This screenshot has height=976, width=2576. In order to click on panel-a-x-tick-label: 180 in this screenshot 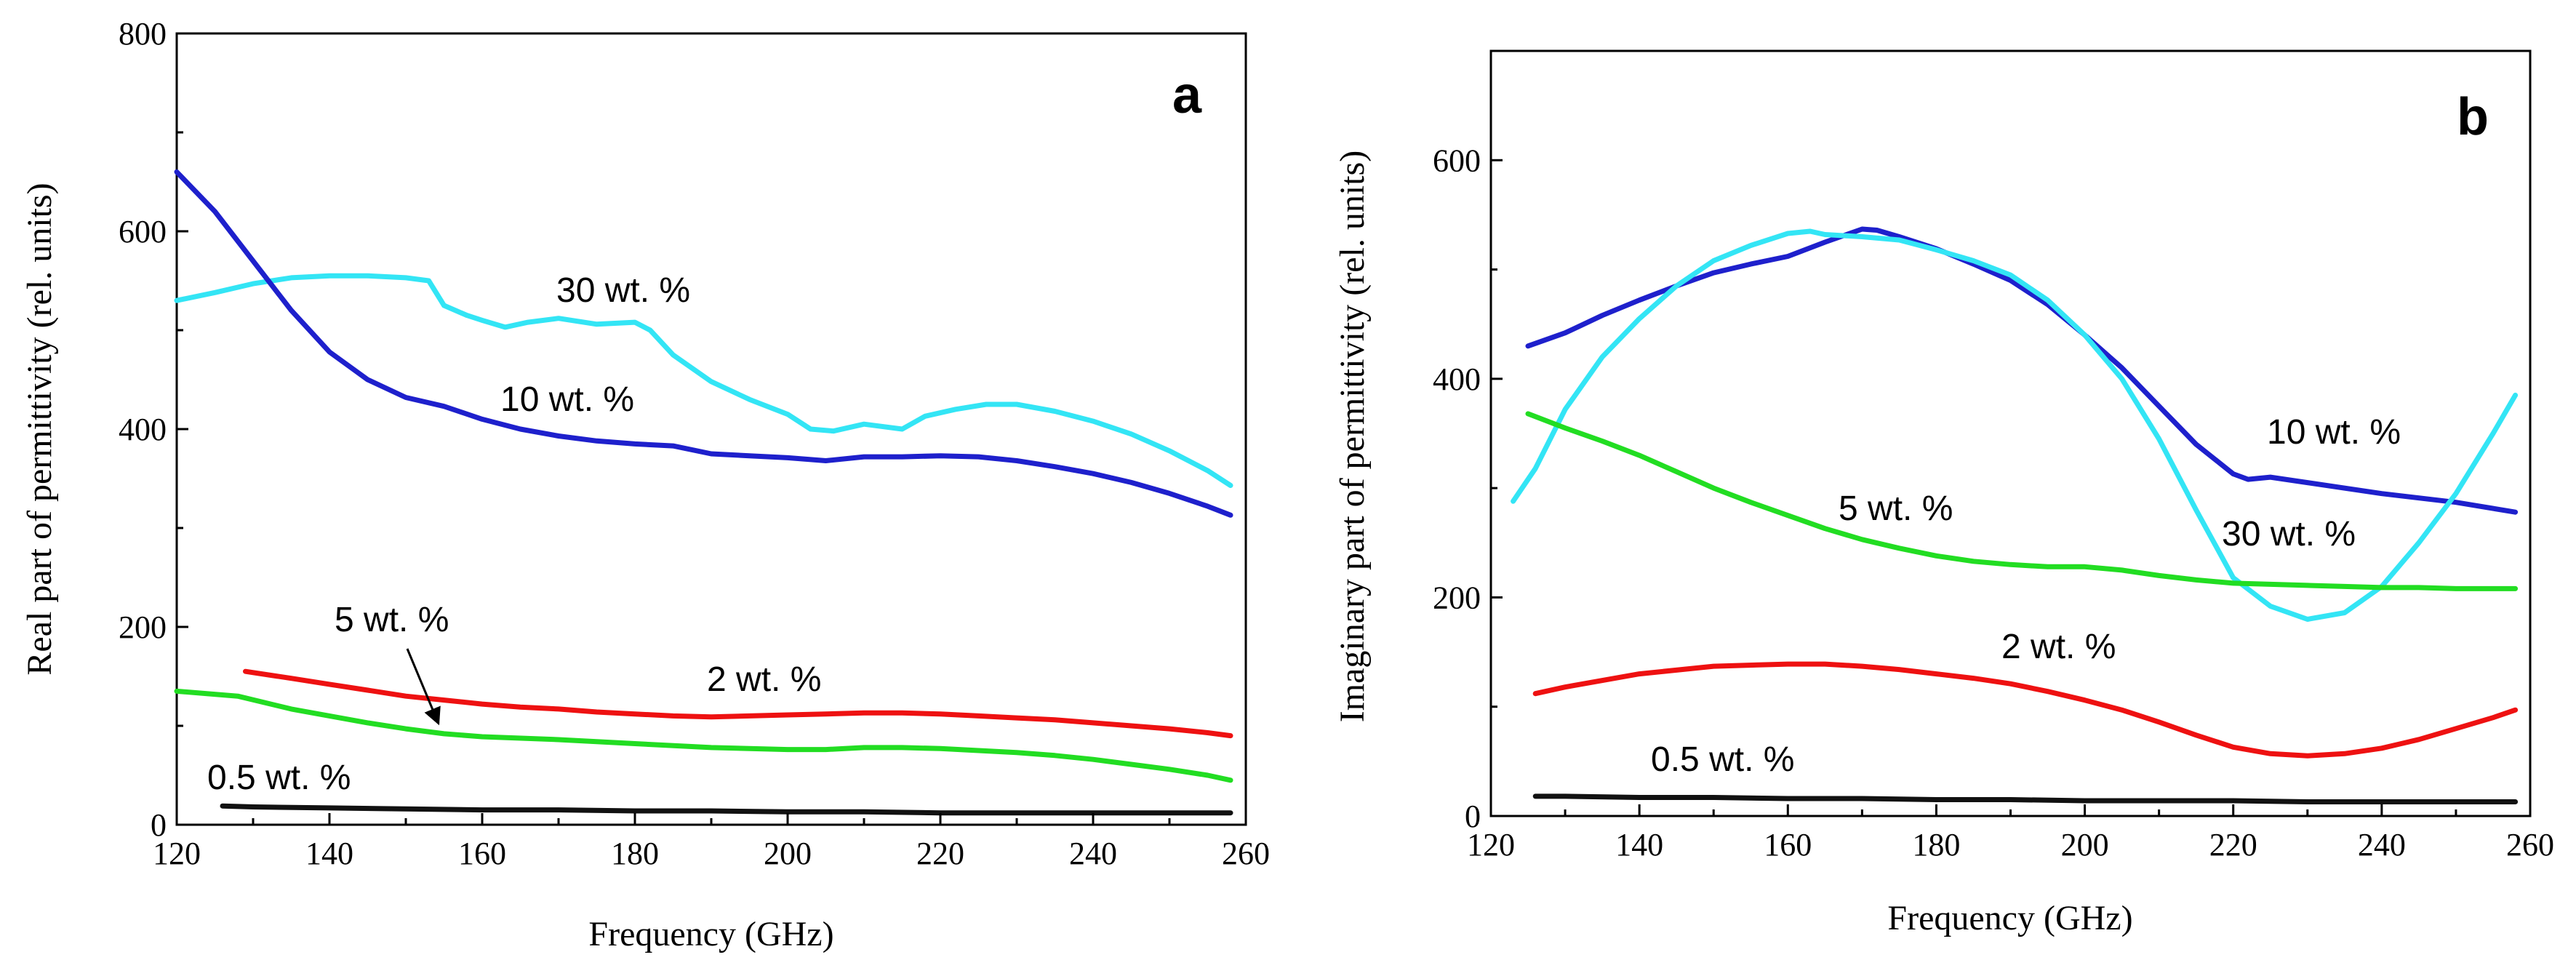, I will do `click(635, 853)`.